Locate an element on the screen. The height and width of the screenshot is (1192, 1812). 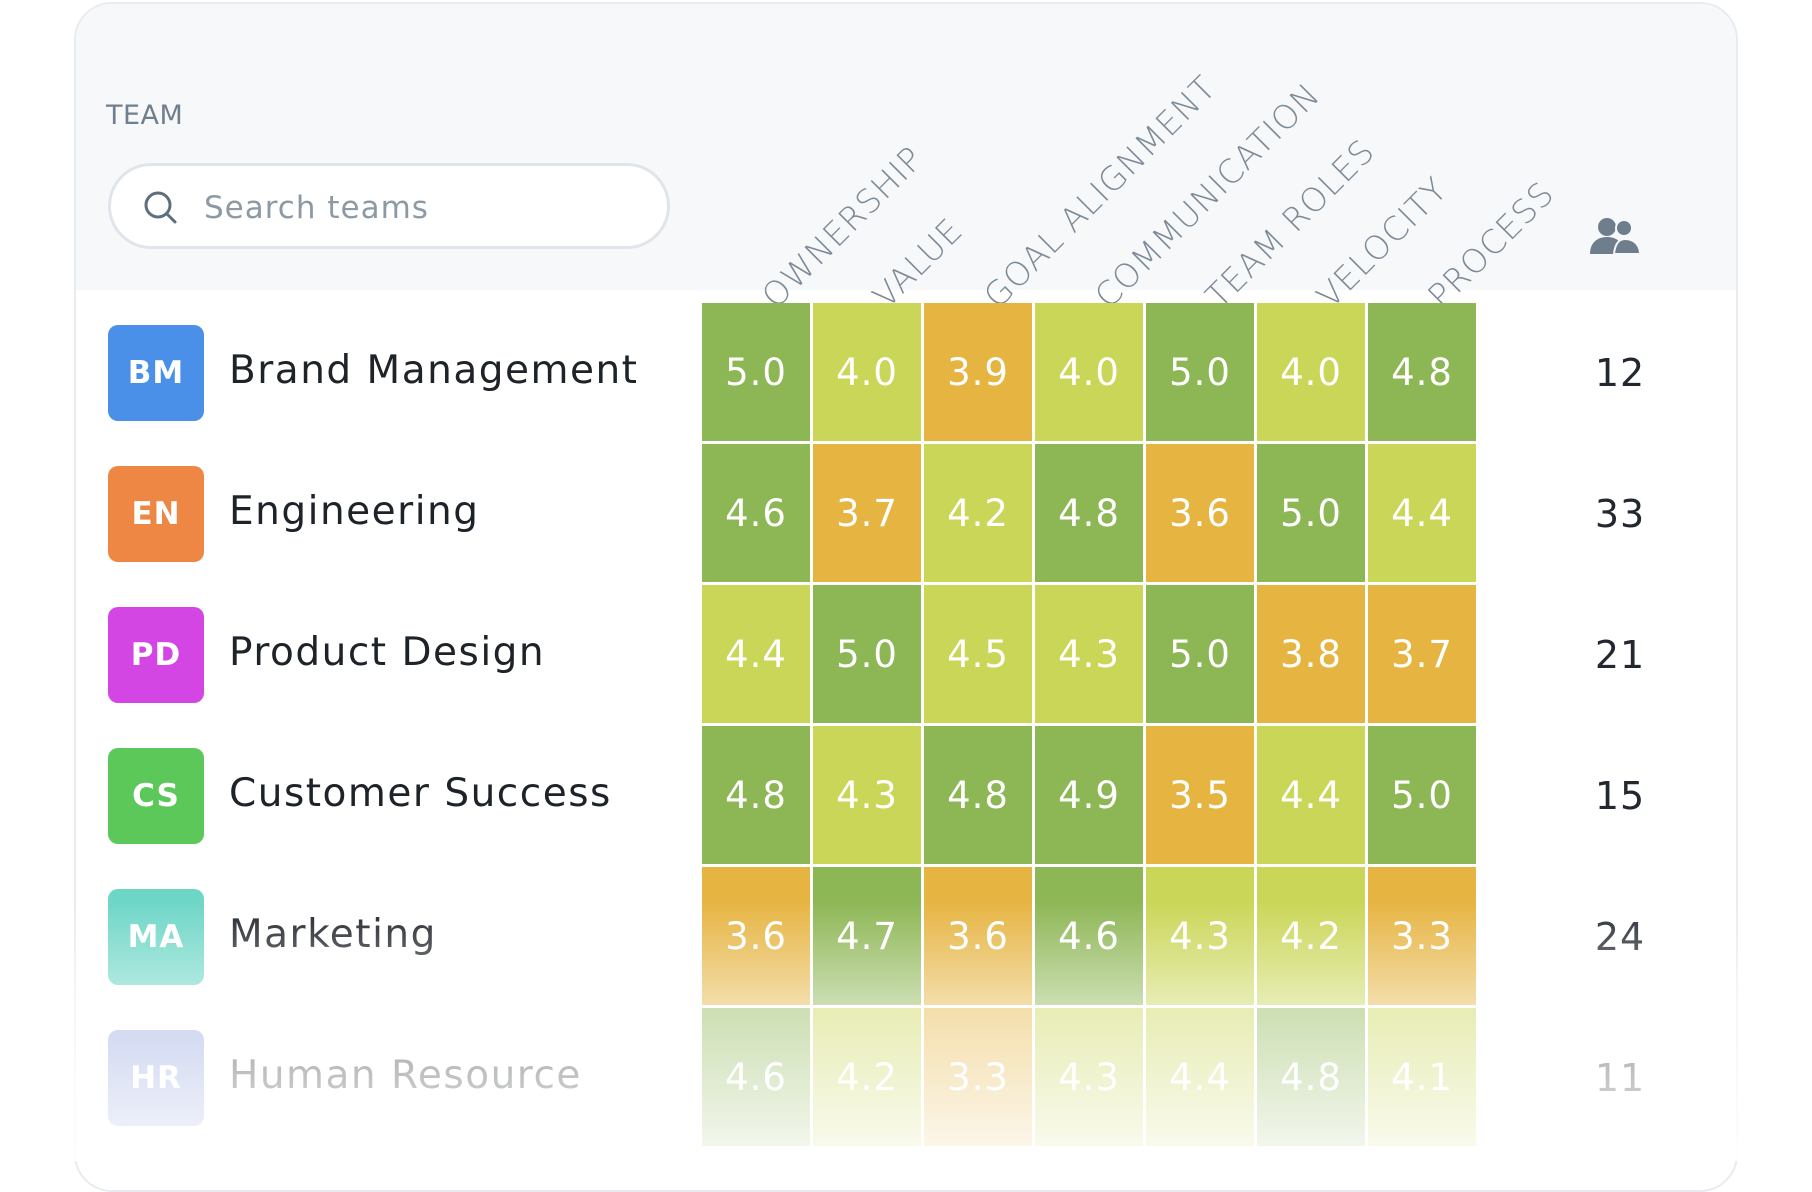
score-cell-velocity: 4.0 is located at coordinates (1311, 372).